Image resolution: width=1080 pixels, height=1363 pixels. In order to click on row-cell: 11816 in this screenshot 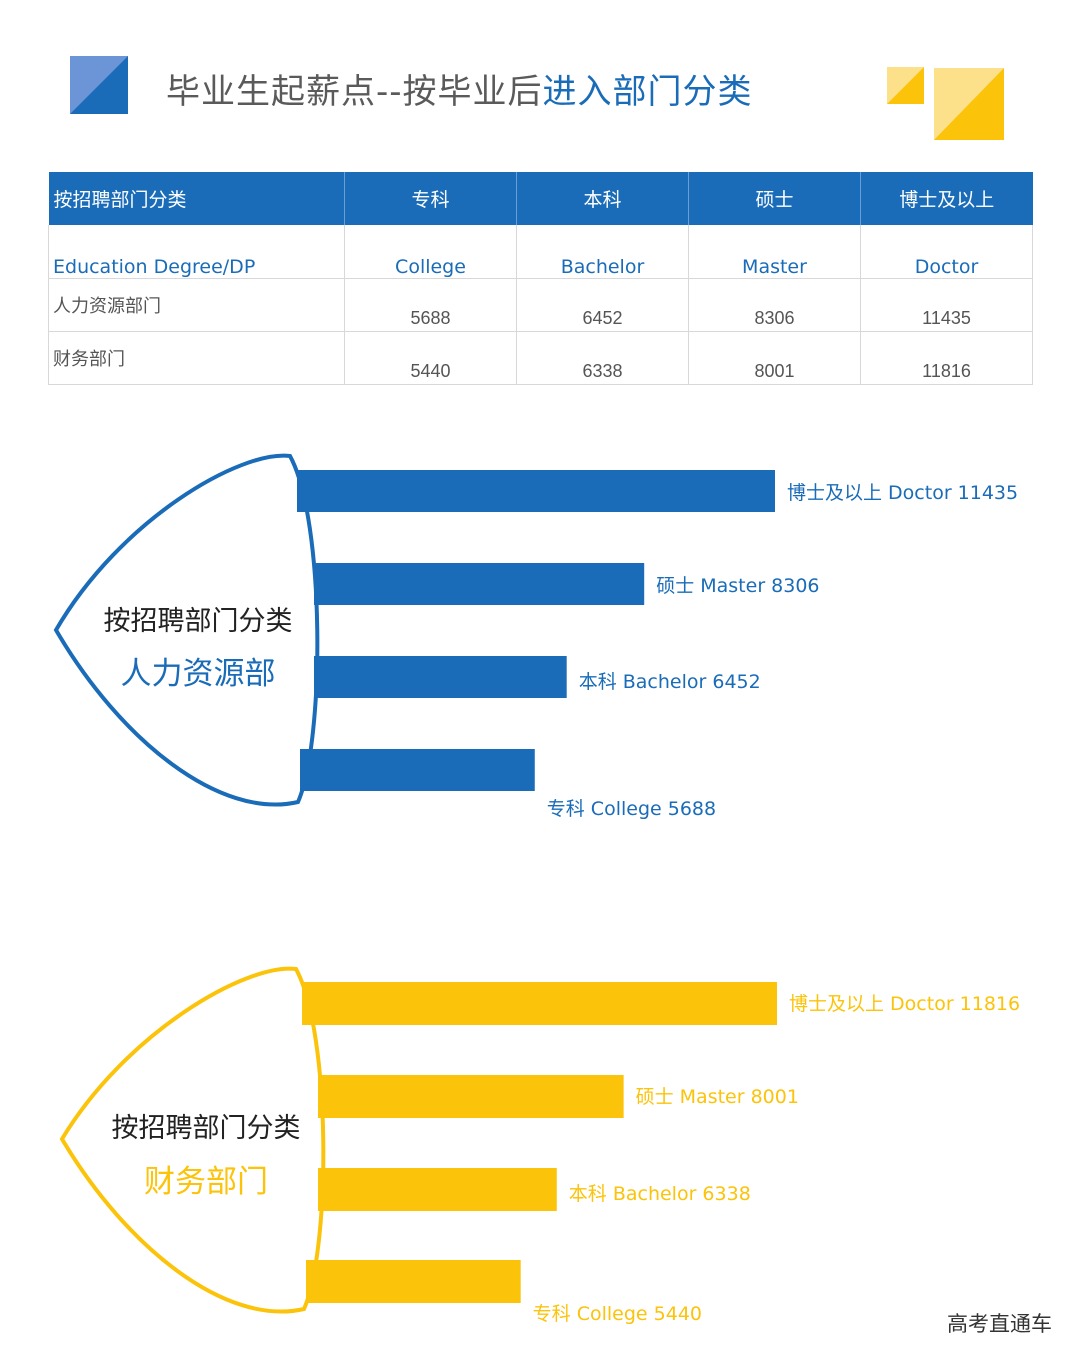, I will do `click(946, 358)`.